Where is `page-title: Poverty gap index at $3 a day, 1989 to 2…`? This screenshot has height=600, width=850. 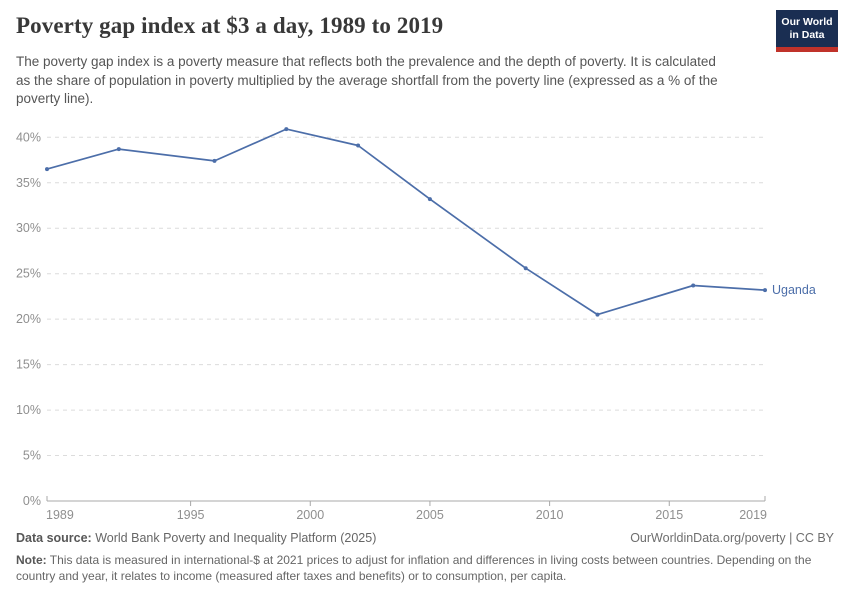 page-title: Poverty gap index at $3 a day, 1989 to 2… is located at coordinates (230, 25).